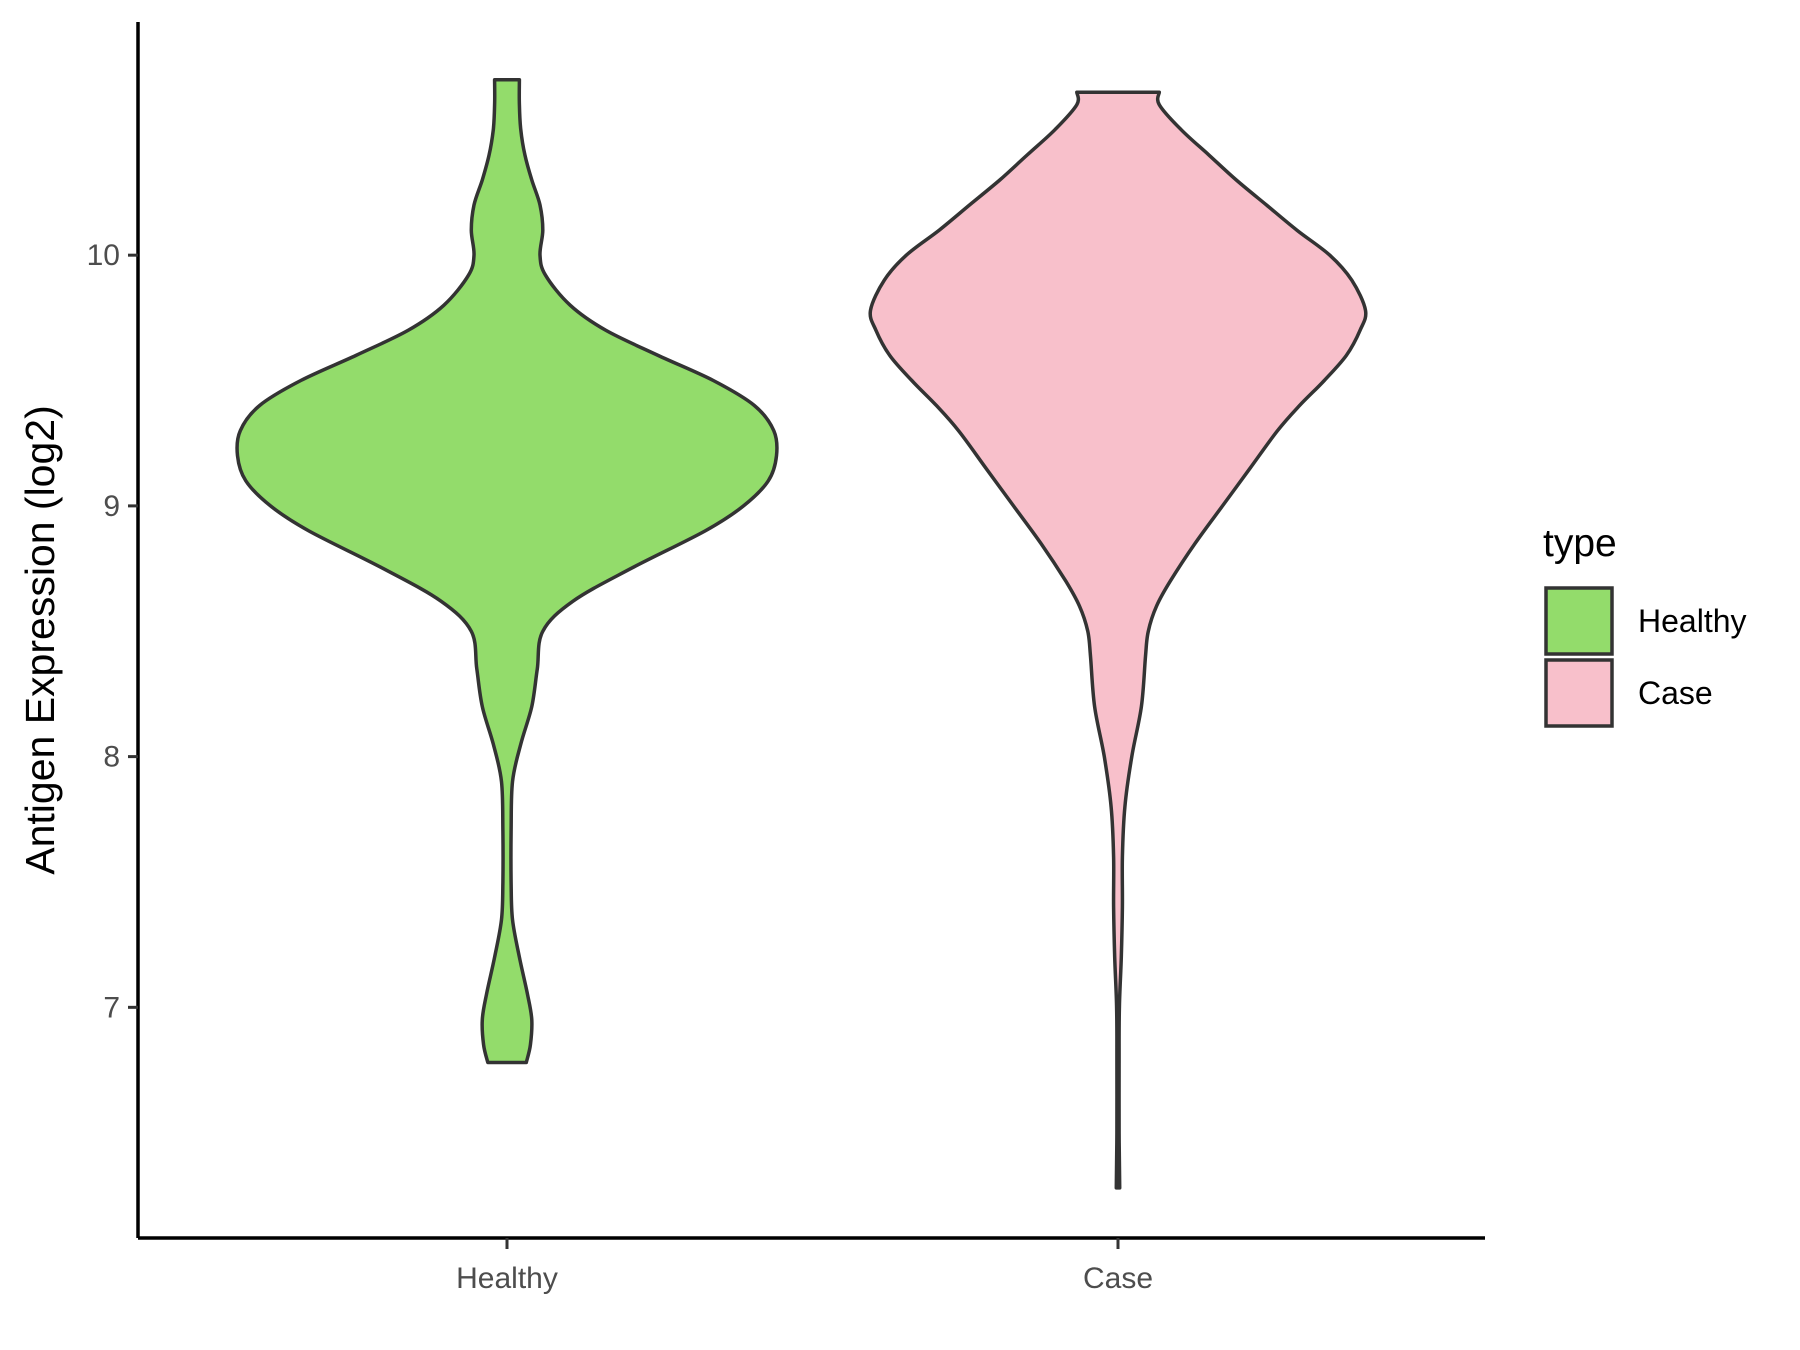 This screenshot has width=1800, height=1350. What do you see at coordinates (111, 1007) in the screenshot?
I see `y-tick-label: 7` at bounding box center [111, 1007].